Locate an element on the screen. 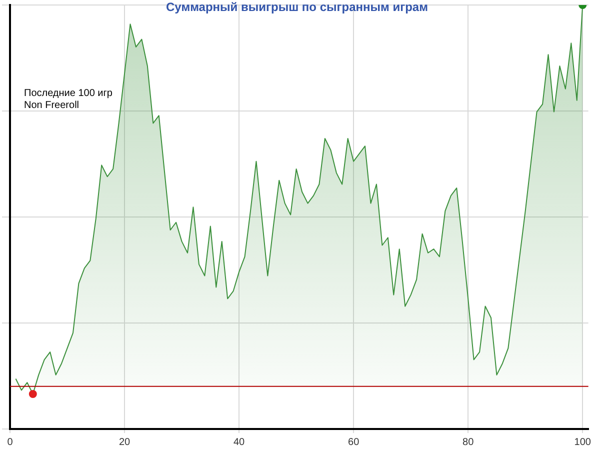  x-tick-label: 60 is located at coordinates (354, 442).